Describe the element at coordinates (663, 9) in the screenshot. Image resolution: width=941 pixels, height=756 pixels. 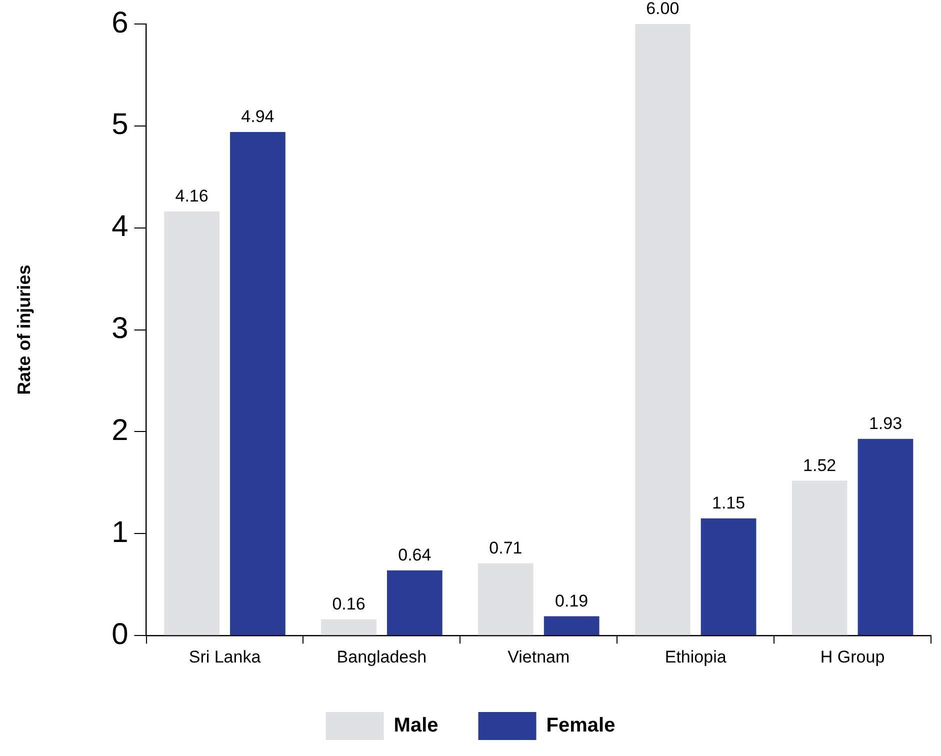
I see `data-label: 6.00` at that location.